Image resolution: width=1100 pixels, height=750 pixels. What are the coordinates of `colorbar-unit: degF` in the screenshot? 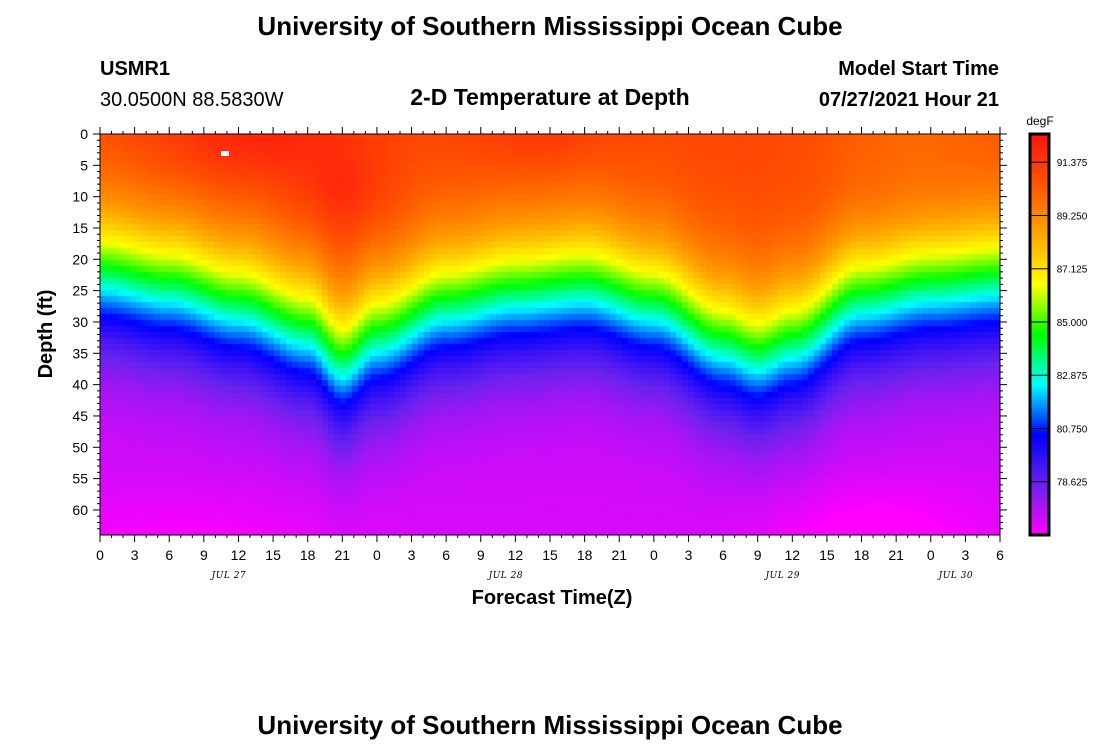 It's located at (1039, 121).